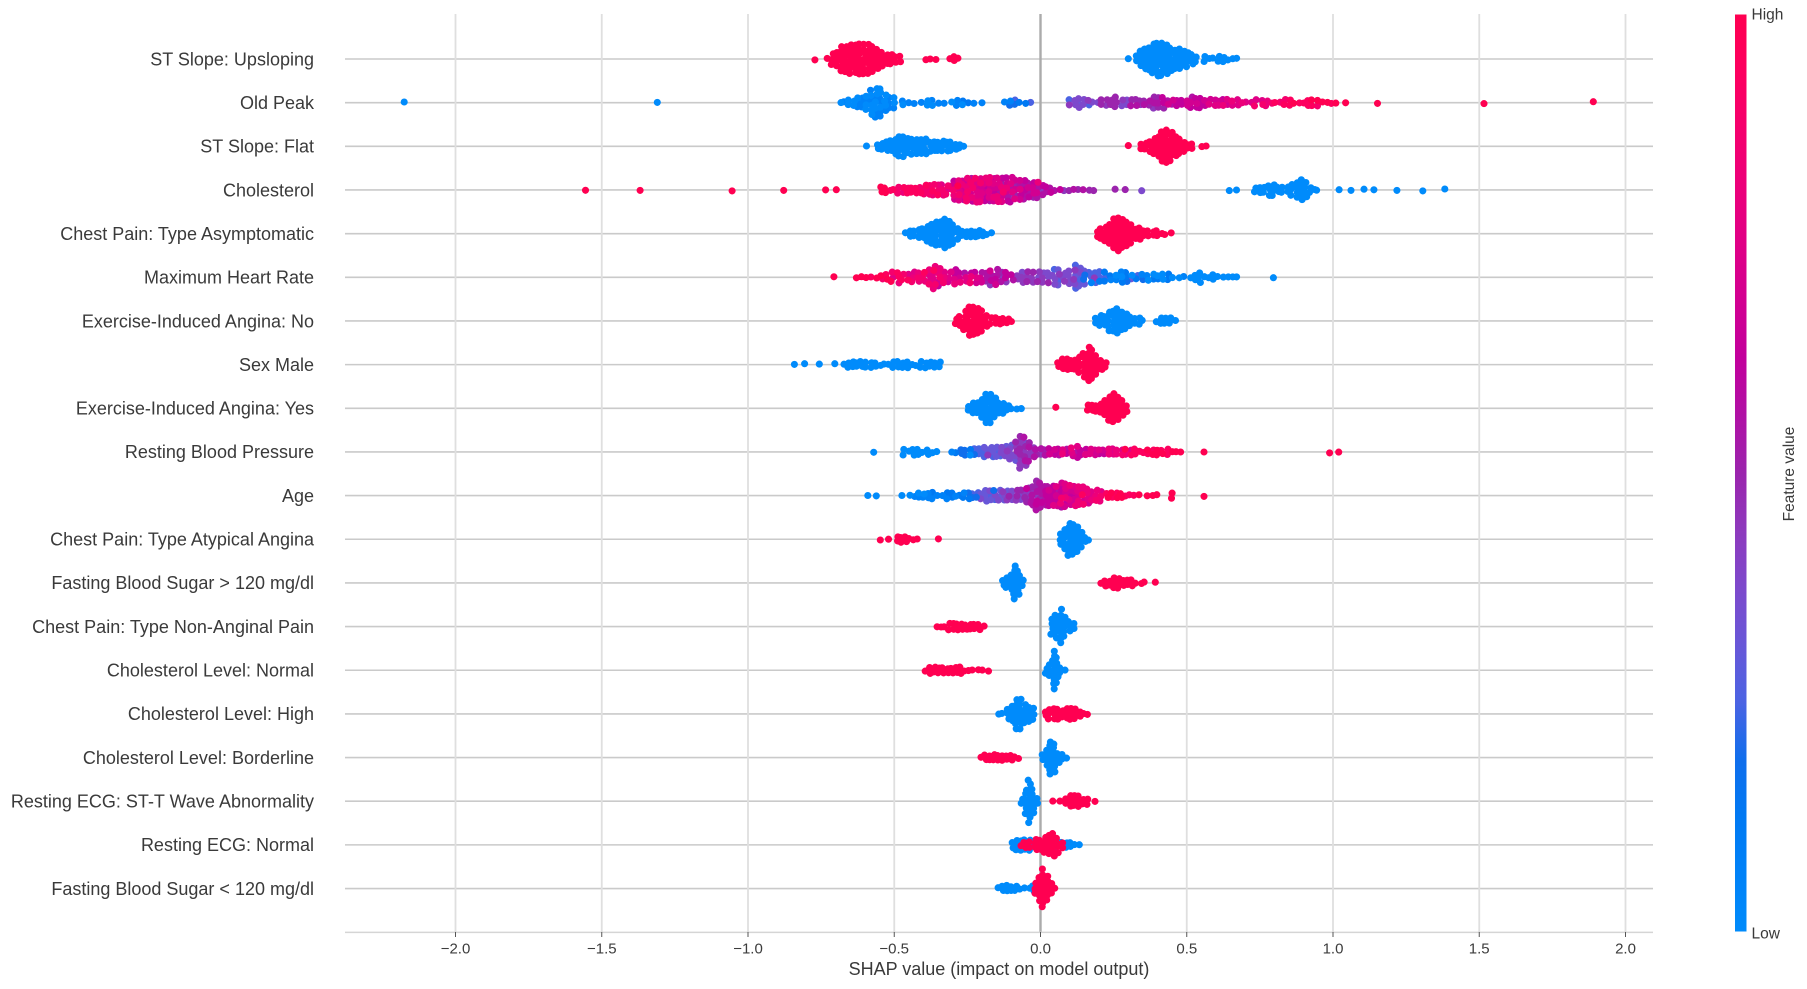 This screenshot has width=1807, height=989. I want to click on svg-text: 1.5, so click(1479, 949).